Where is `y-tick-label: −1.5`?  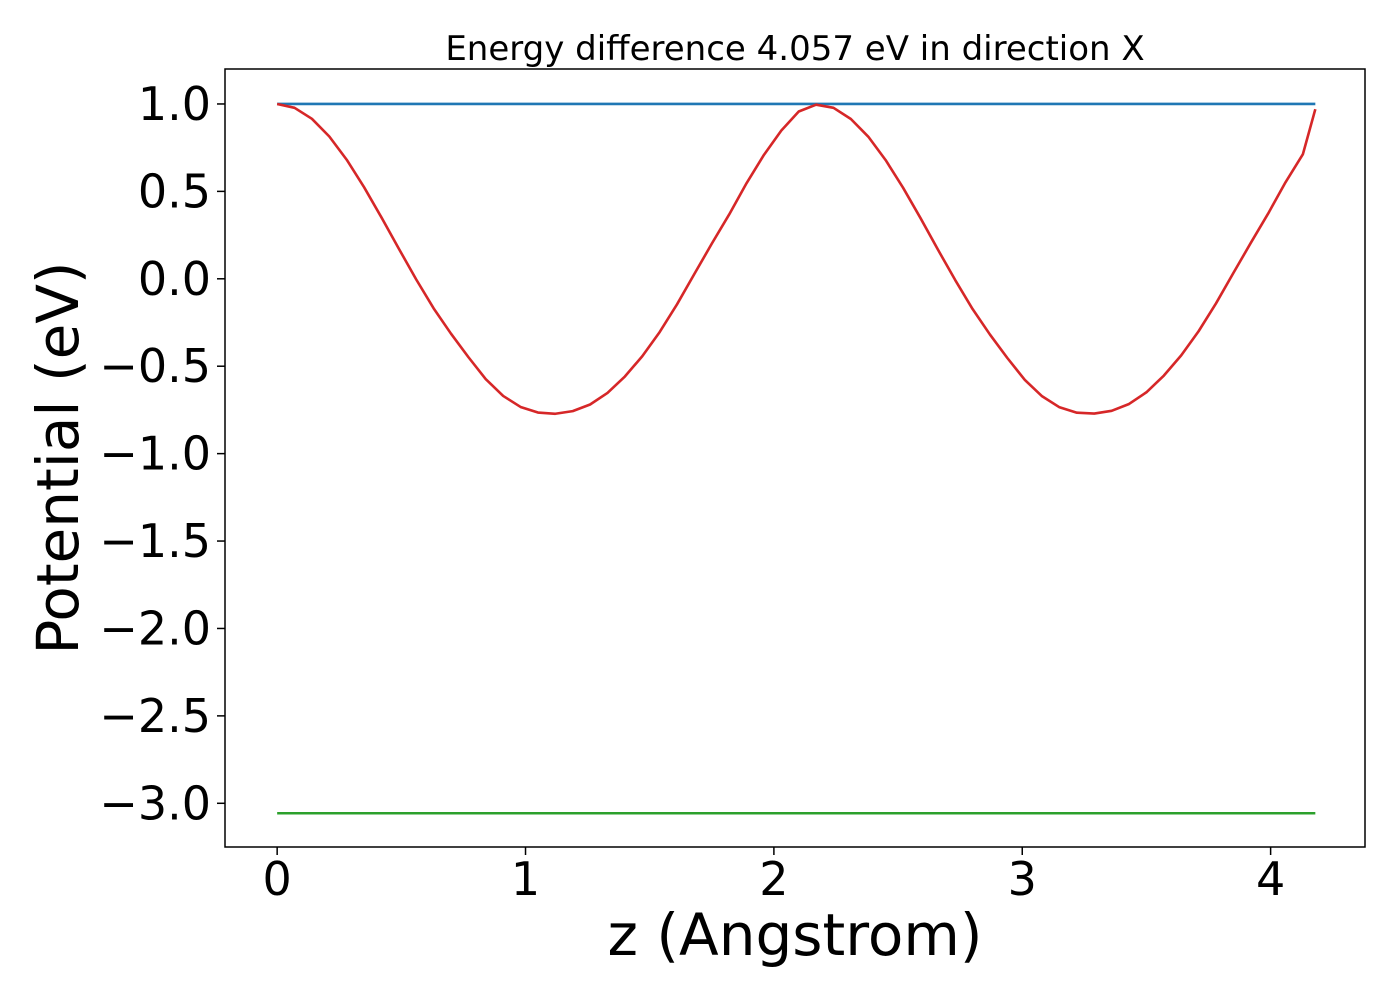 y-tick-label: −1.5 is located at coordinates (155, 541).